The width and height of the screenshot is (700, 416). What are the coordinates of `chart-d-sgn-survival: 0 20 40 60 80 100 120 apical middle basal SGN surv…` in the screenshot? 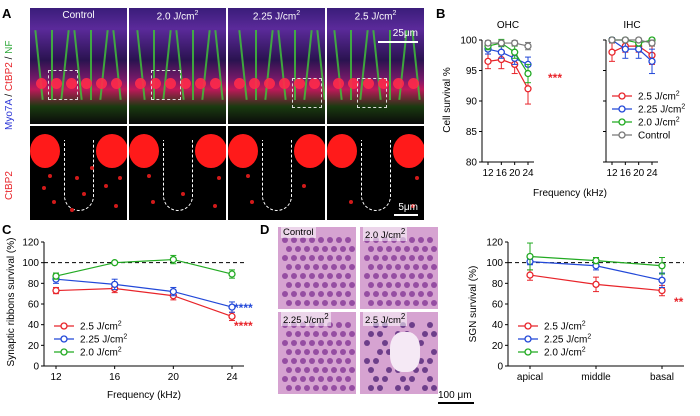 It's located at (576, 310).